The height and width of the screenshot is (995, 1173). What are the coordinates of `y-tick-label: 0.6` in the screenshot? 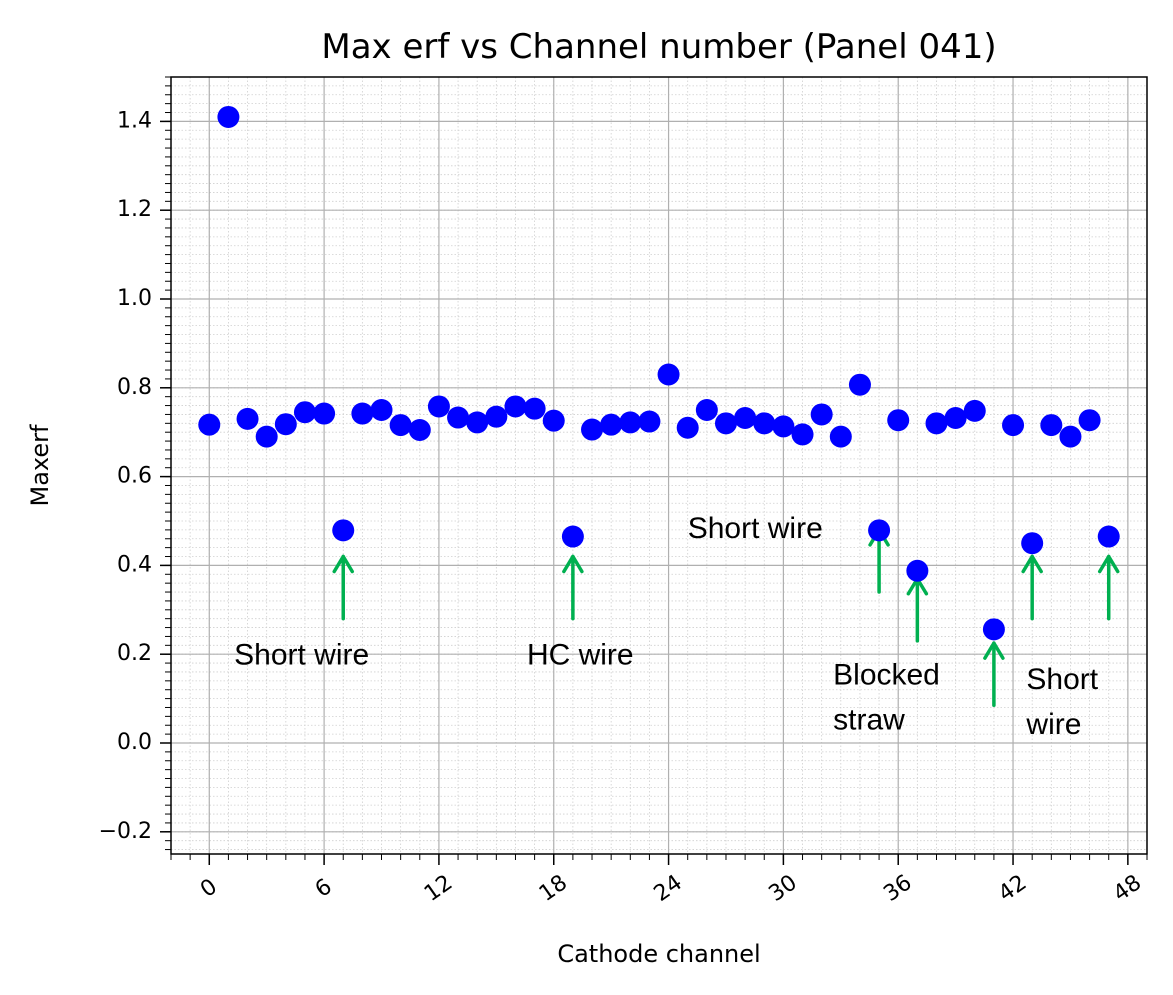 It's located at (134, 476).